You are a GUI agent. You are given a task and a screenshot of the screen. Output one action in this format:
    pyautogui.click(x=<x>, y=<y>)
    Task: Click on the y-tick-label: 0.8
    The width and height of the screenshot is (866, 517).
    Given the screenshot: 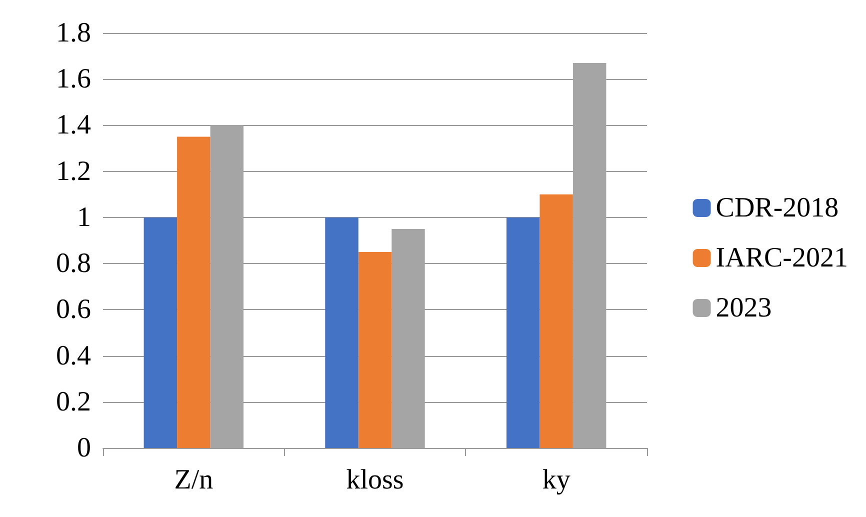 What is the action you would take?
    pyautogui.click(x=73, y=264)
    